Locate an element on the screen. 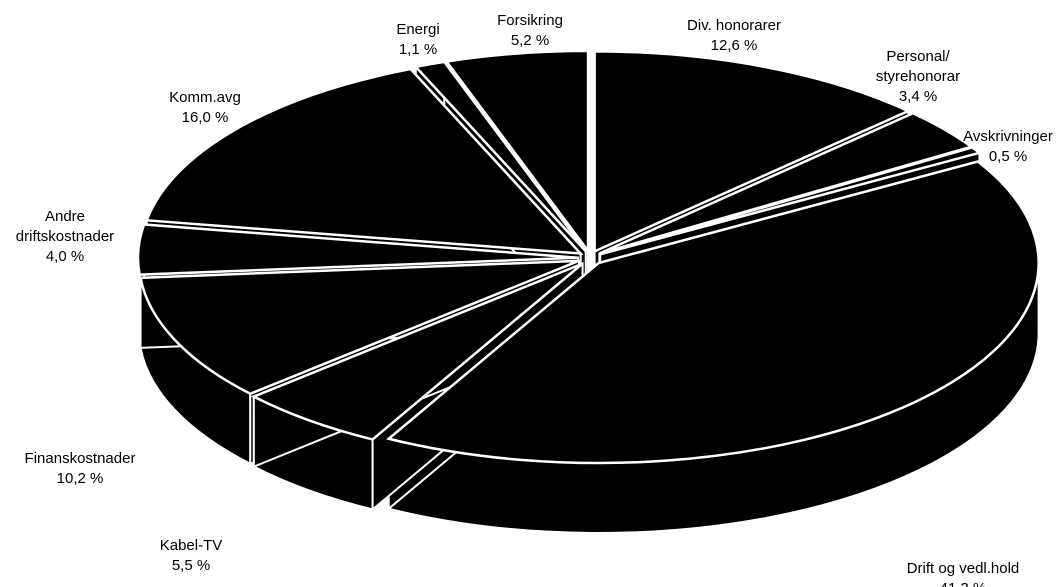 The width and height of the screenshot is (1063, 587). slice-label-line: driftskostnader is located at coordinates (65, 236).